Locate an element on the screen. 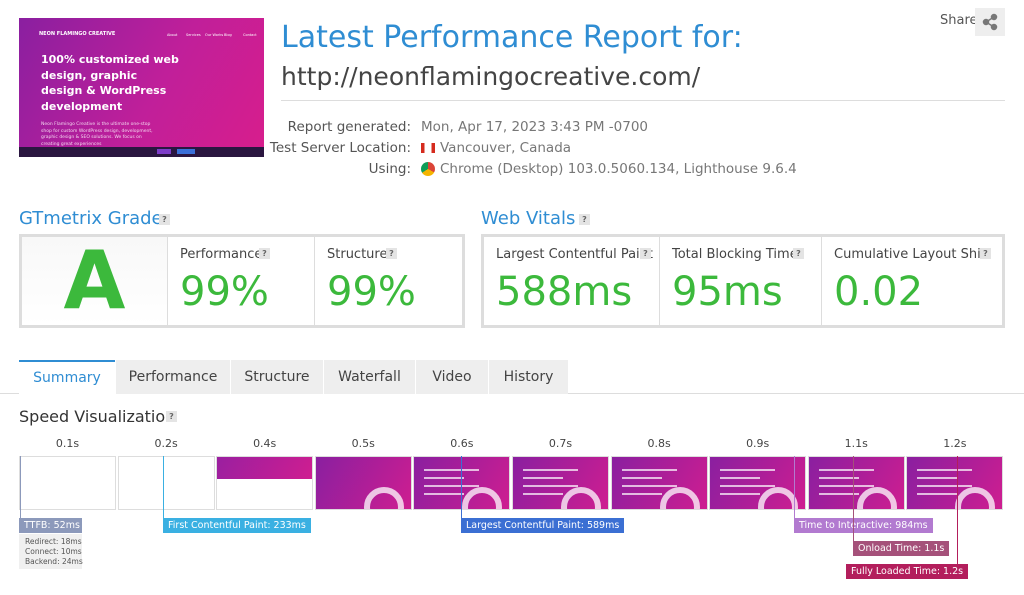 This screenshot has width=1024, height=595. frame-time: 0.5s is located at coordinates (363, 443).